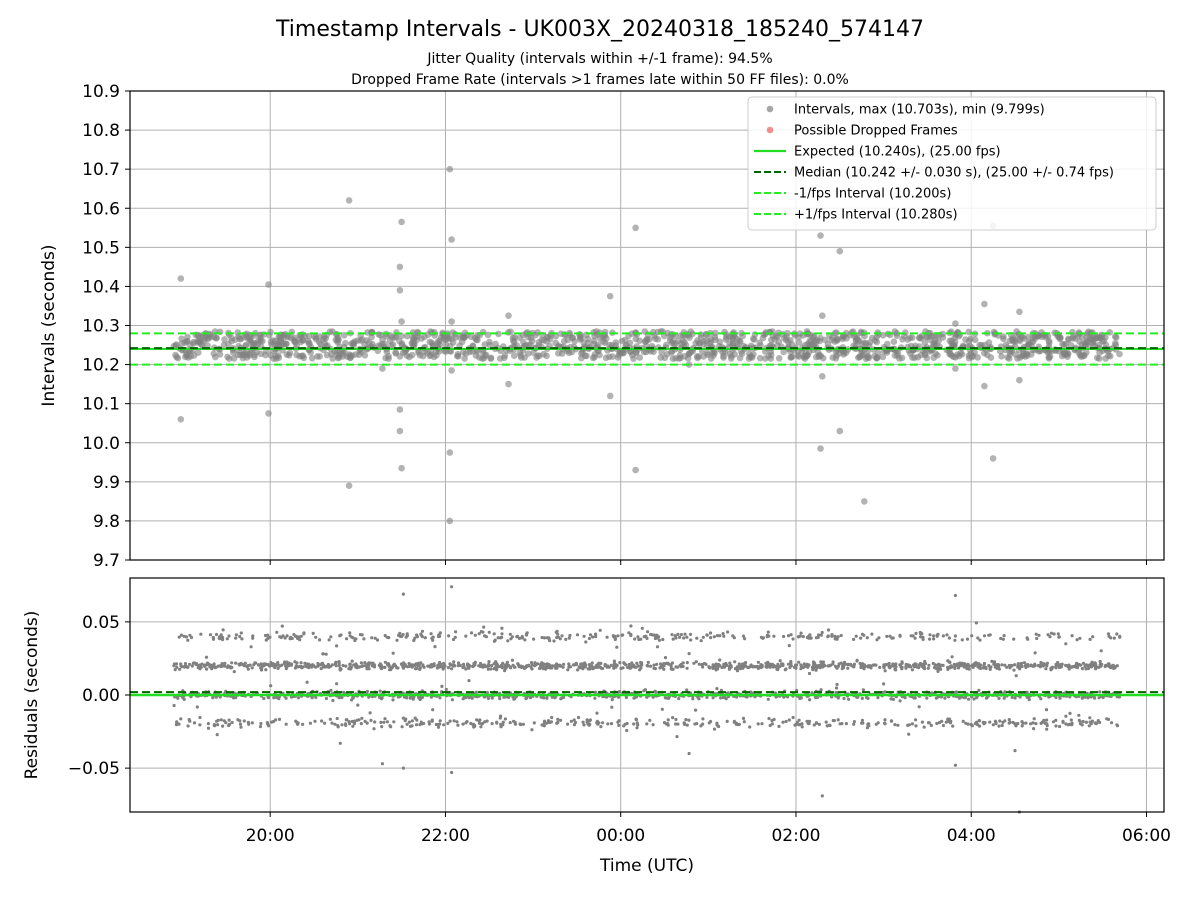 The height and width of the screenshot is (900, 1200). What do you see at coordinates (101, 405) in the screenshot?
I see `top-y-tick-label: 10.1` at bounding box center [101, 405].